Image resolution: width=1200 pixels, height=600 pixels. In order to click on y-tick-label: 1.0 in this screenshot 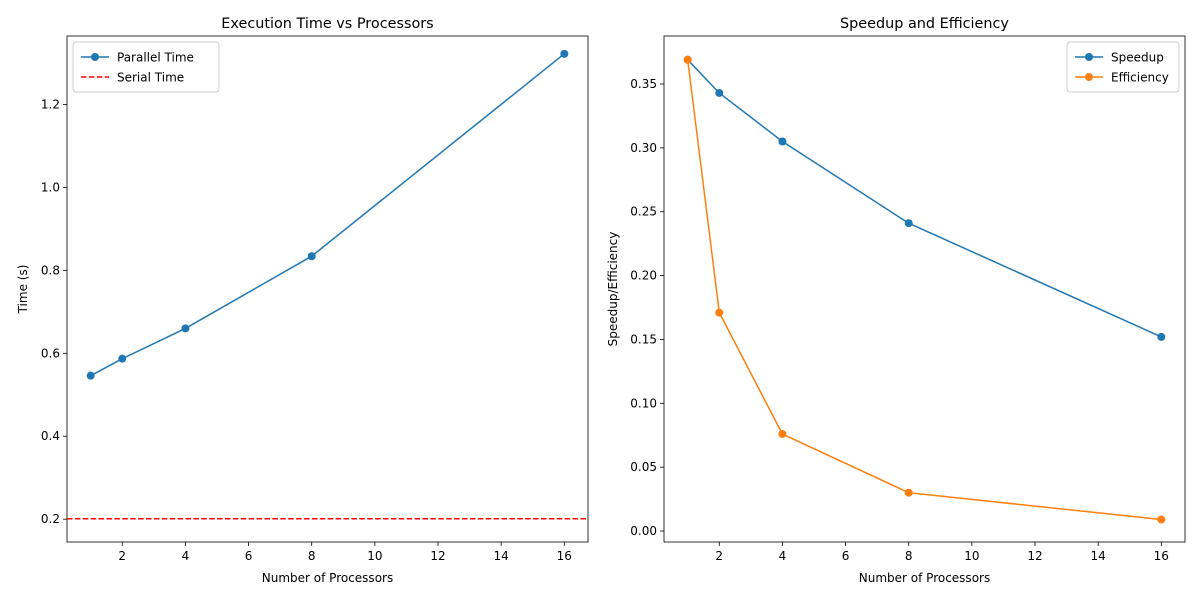, I will do `click(50, 187)`.